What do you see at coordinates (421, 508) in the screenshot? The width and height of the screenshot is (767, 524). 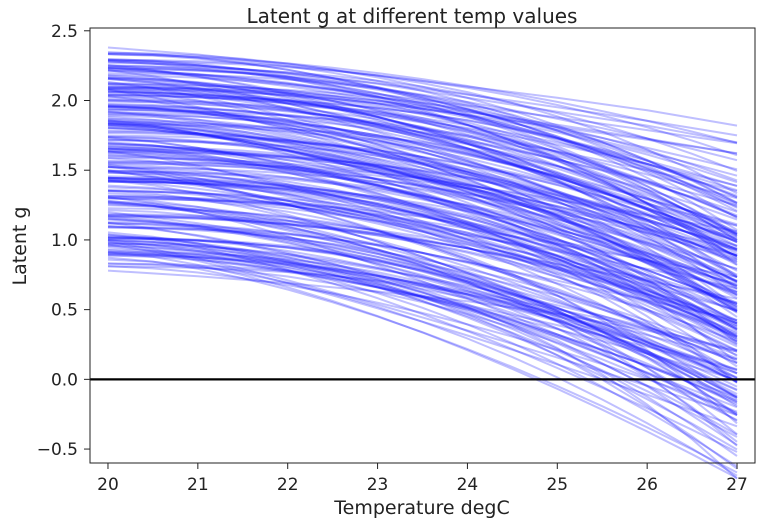 I see `x-axis-label: Temperature degC` at bounding box center [421, 508].